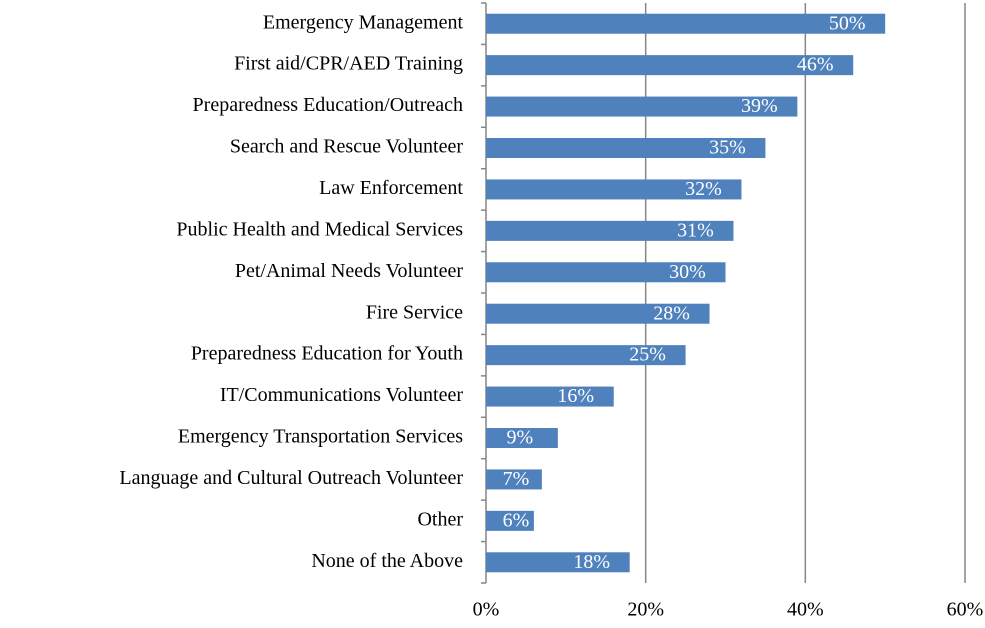 Image resolution: width=985 pixels, height=628 pixels. I want to click on data-label: 30%, so click(687, 272).